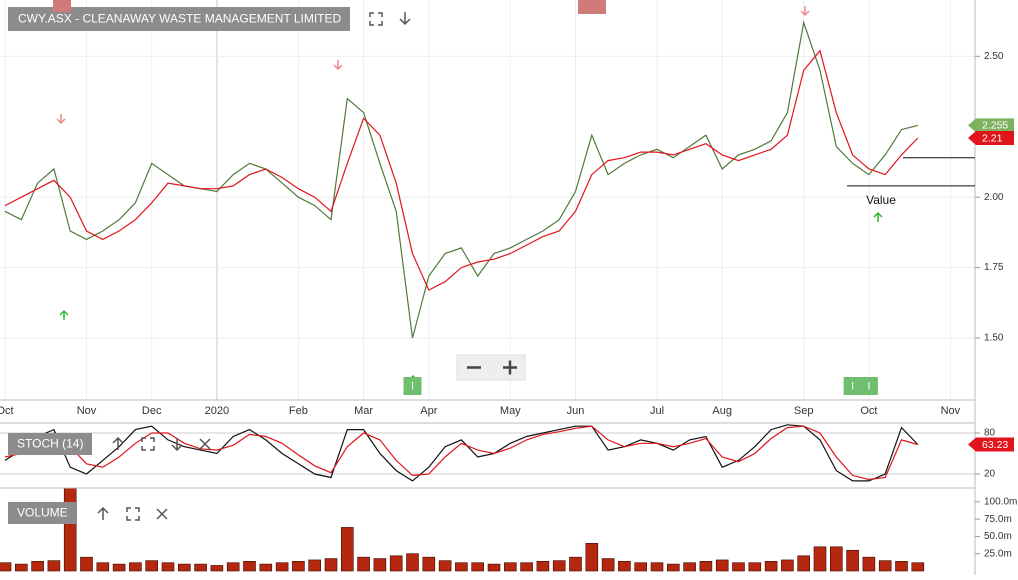 The width and height of the screenshot is (1018, 580). I want to click on y-tick-label: 50.0m, so click(998, 536).